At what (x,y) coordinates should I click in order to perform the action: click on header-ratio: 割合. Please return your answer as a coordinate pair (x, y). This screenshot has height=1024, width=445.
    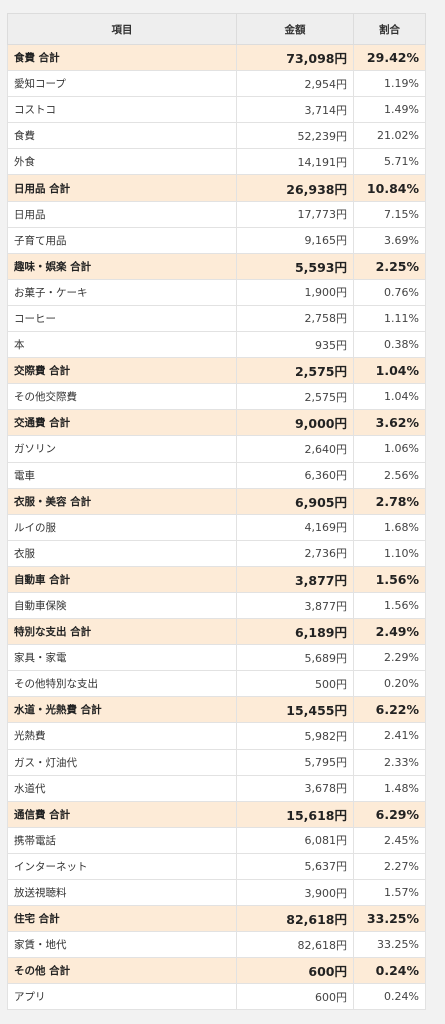
    Looking at the image, I should click on (389, 29).